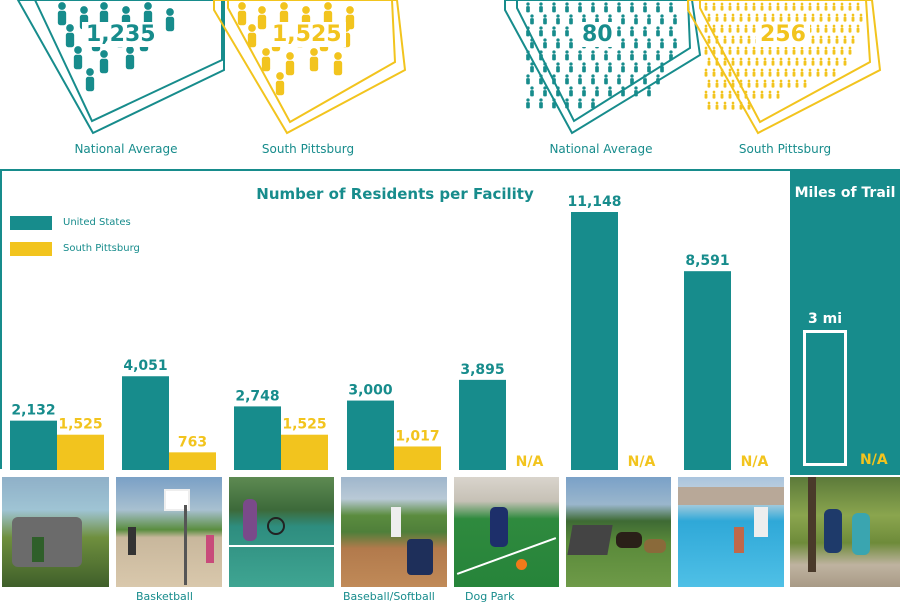 Image resolution: width=900 pixels, height=603 pixels. Describe the element at coordinates (192, 442) in the screenshot. I see `data-label-south-pittsburg-1: 763` at that location.